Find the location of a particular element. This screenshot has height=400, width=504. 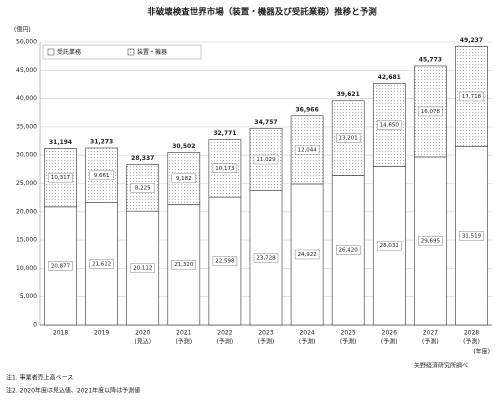

value-label: 21,612 is located at coordinates (101, 264).